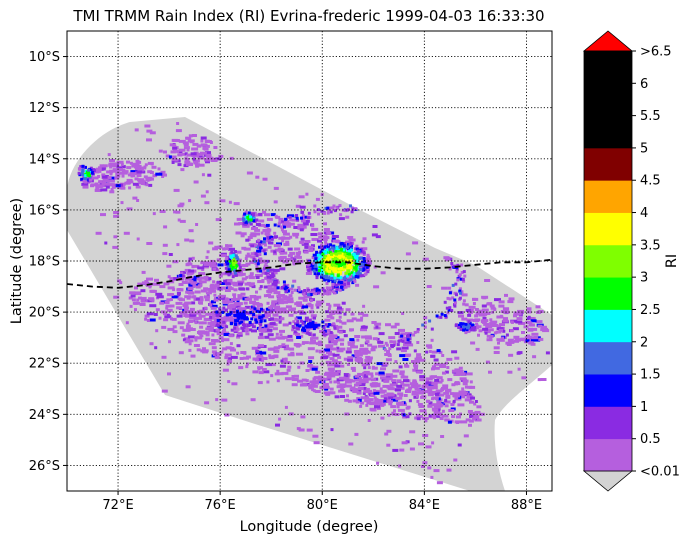 The image size is (687, 545). I want to click on y-tick-label: 18°S, so click(44, 262).